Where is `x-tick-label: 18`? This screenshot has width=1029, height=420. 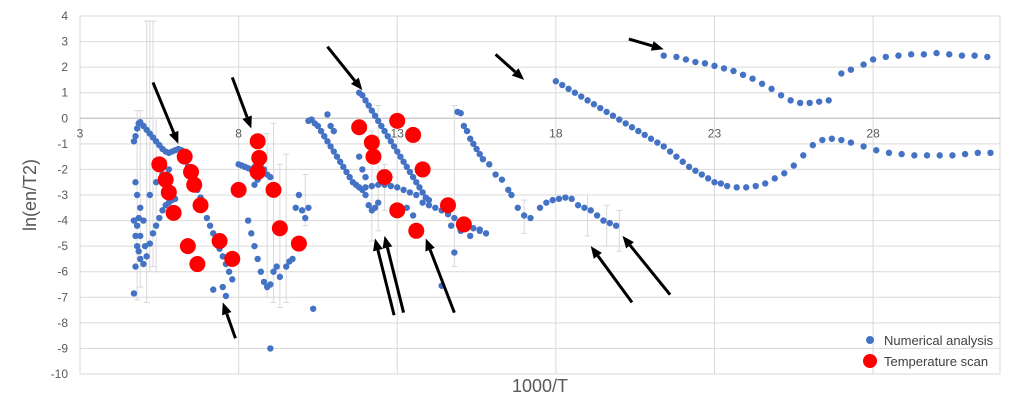
x-tick-label: 18 is located at coordinates (556, 133).